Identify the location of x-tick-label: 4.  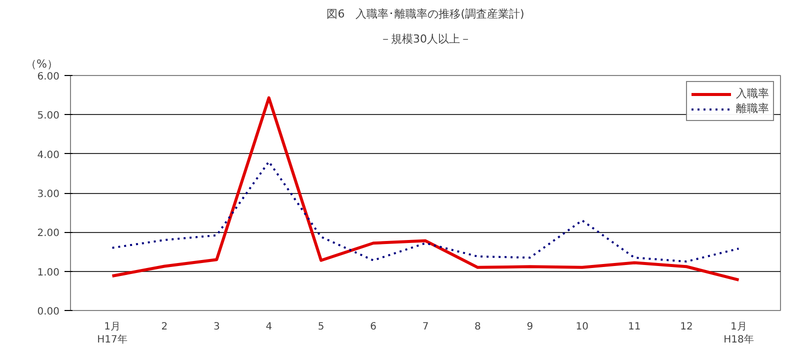
(269, 327).